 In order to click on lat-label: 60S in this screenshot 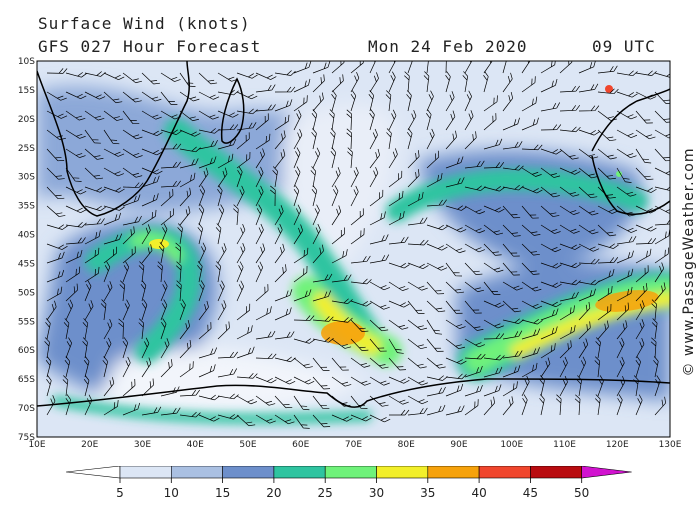, I will do `click(26, 351)`.